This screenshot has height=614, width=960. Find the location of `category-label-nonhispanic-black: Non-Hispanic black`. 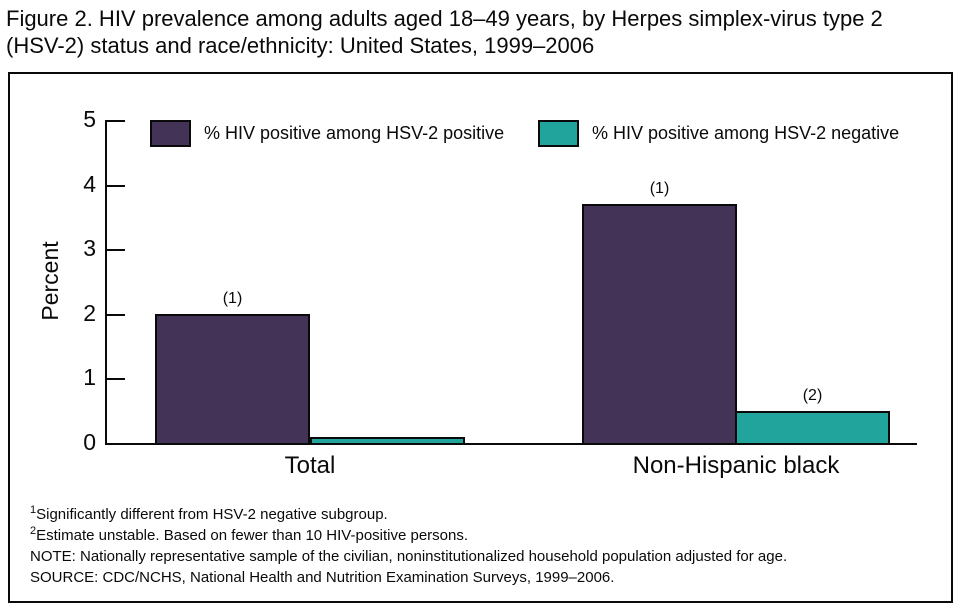

category-label-nonhispanic-black: Non-Hispanic black is located at coordinates (736, 465).